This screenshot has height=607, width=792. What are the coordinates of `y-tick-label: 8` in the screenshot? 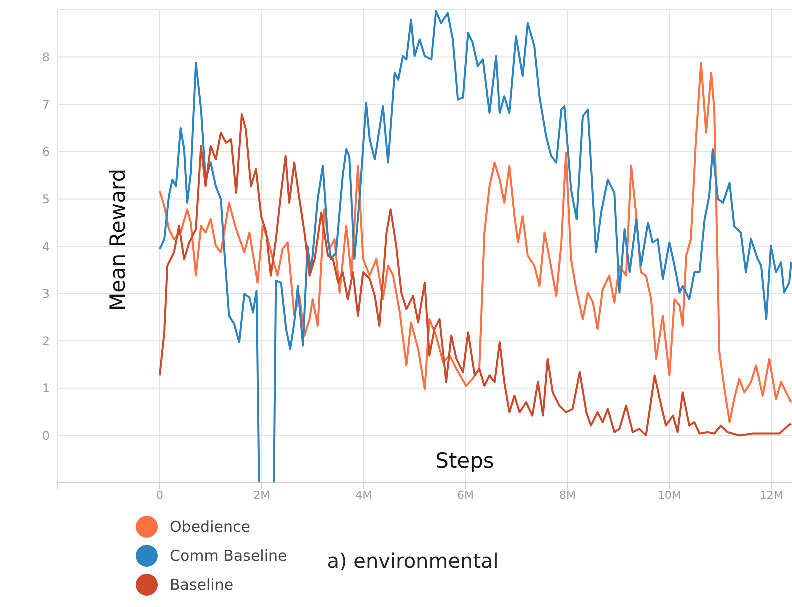 It's located at (46, 57).